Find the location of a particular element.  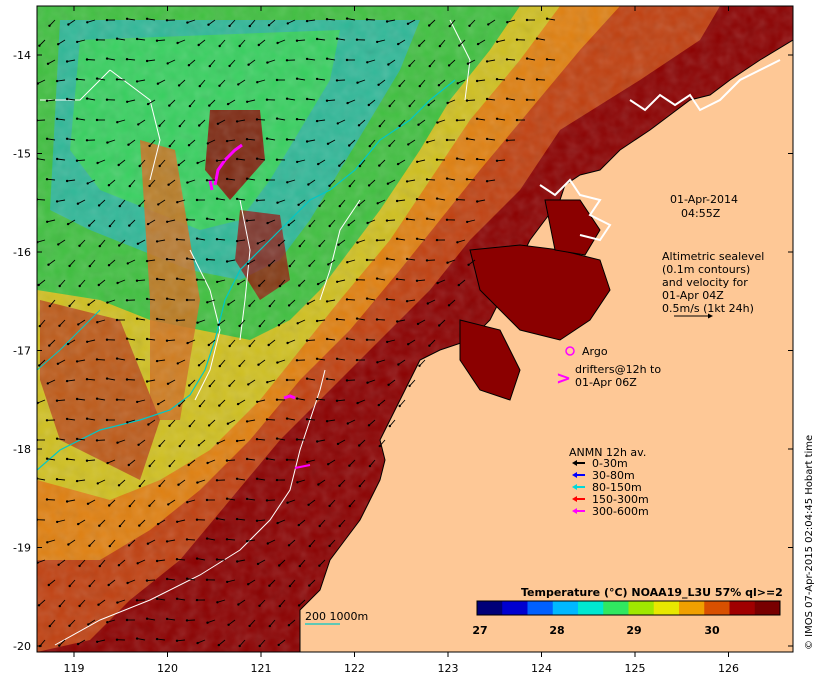

lat-tick-label: -14 is located at coordinates (22, 55).